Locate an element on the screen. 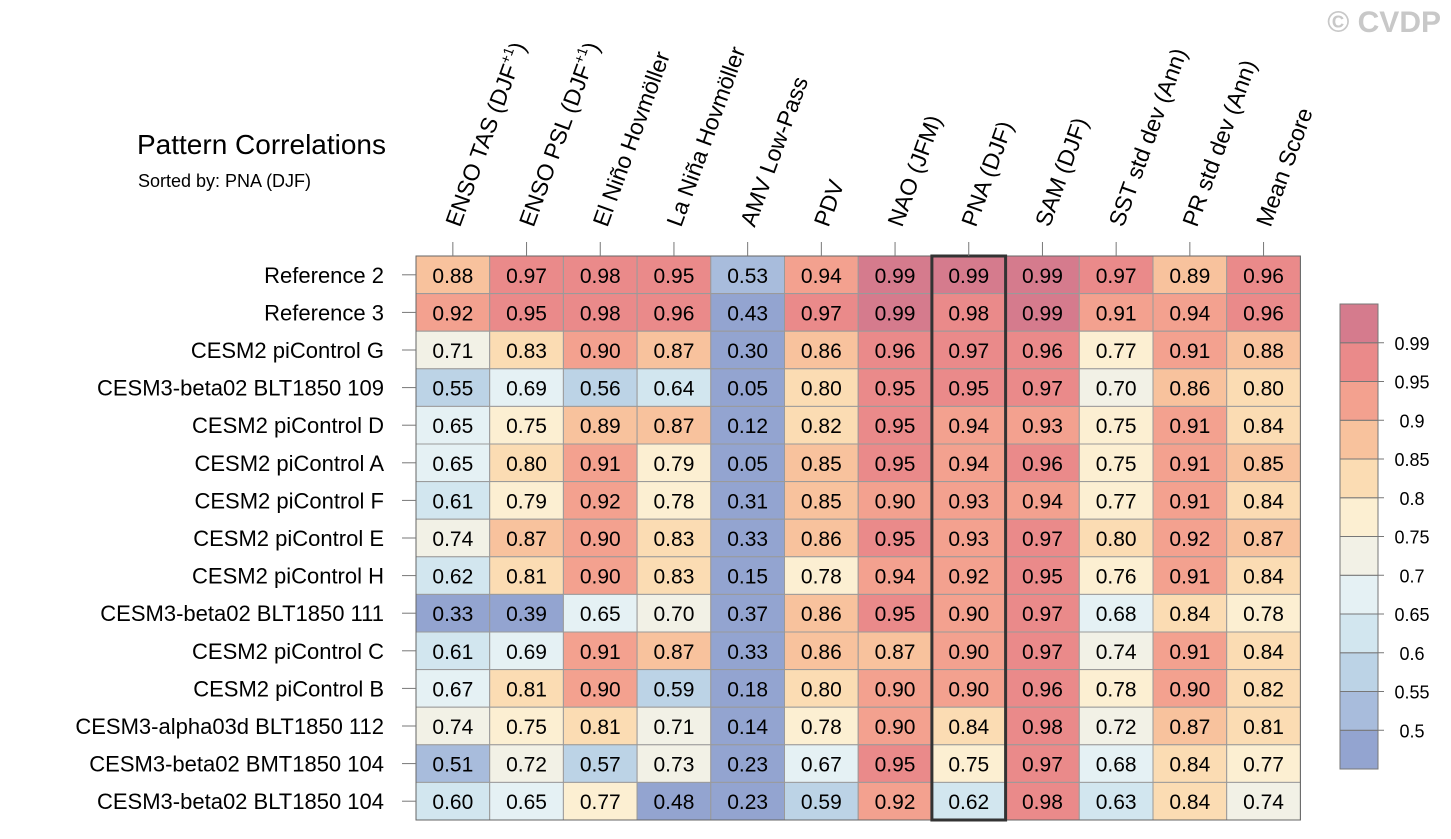 The height and width of the screenshot is (839, 1451). cell-value: 0.74 is located at coordinates (1116, 652).